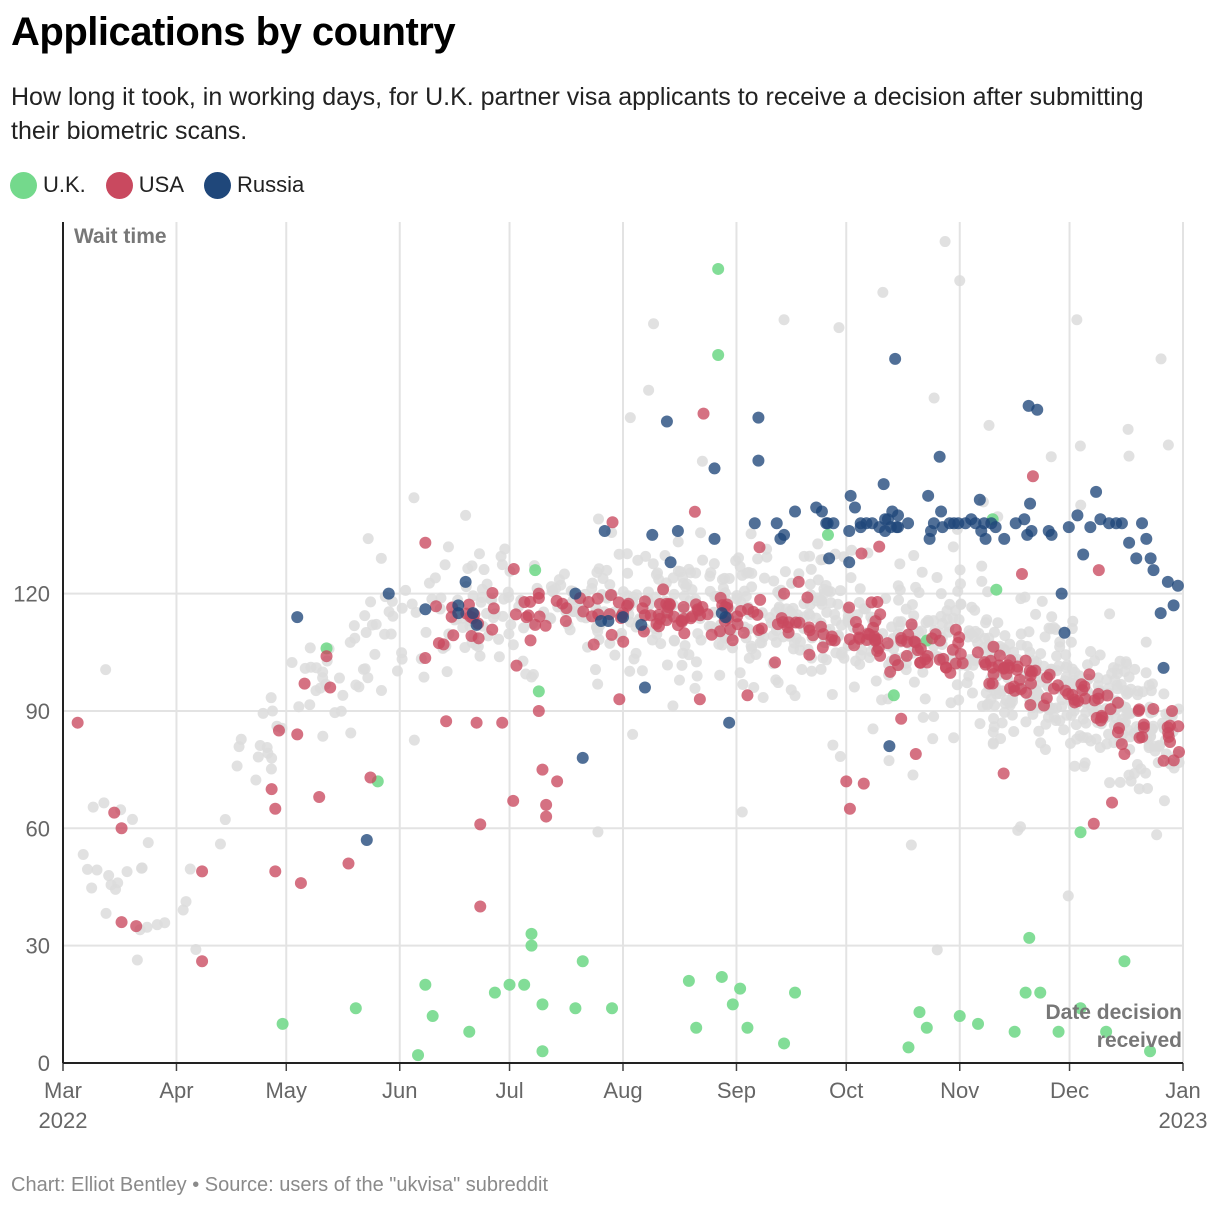  What do you see at coordinates (254, 185) in the screenshot?
I see `legend-item-russia: Russia` at bounding box center [254, 185].